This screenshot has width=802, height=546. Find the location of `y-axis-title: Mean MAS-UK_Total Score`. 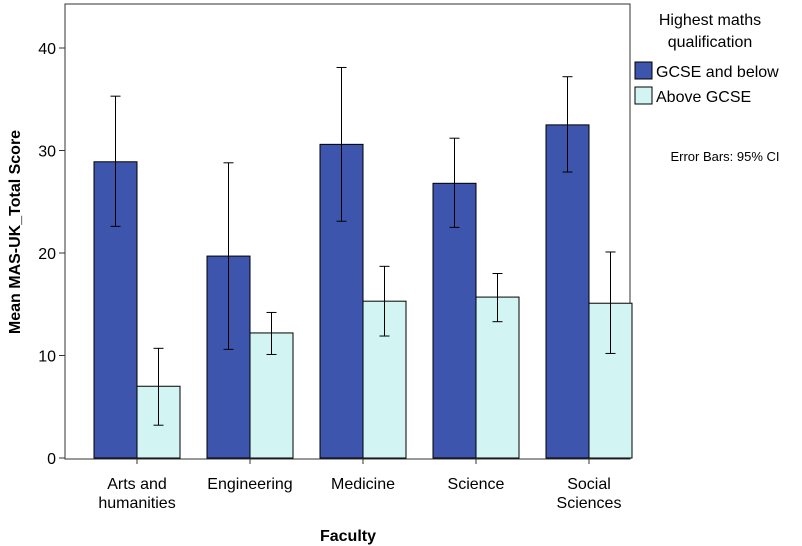

y-axis-title: Mean MAS-UK_Total Score is located at coordinates (15, 232).